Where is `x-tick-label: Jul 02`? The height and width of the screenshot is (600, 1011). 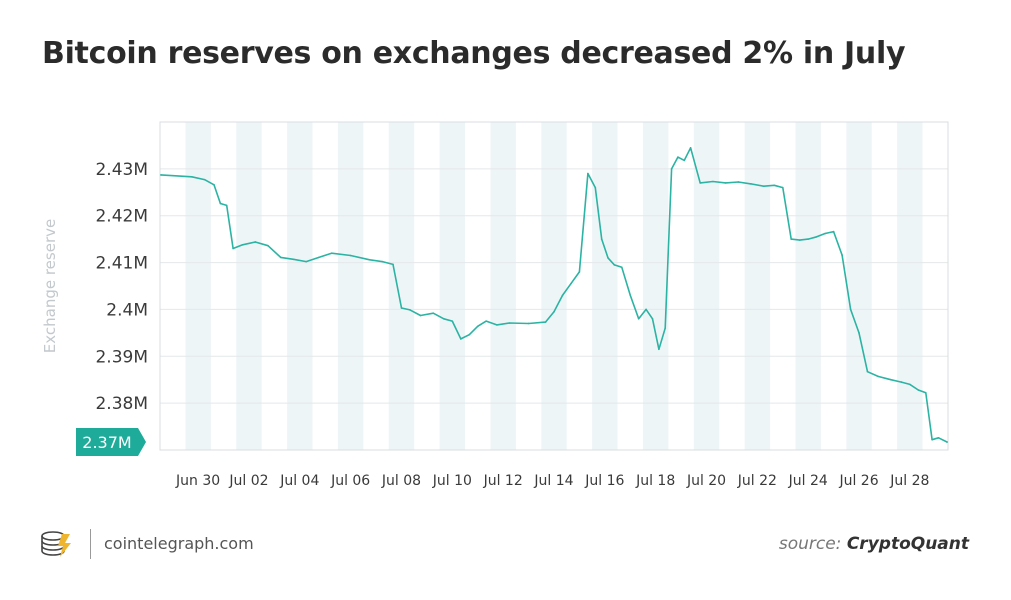 x-tick-label: Jul 02 is located at coordinates (248, 481).